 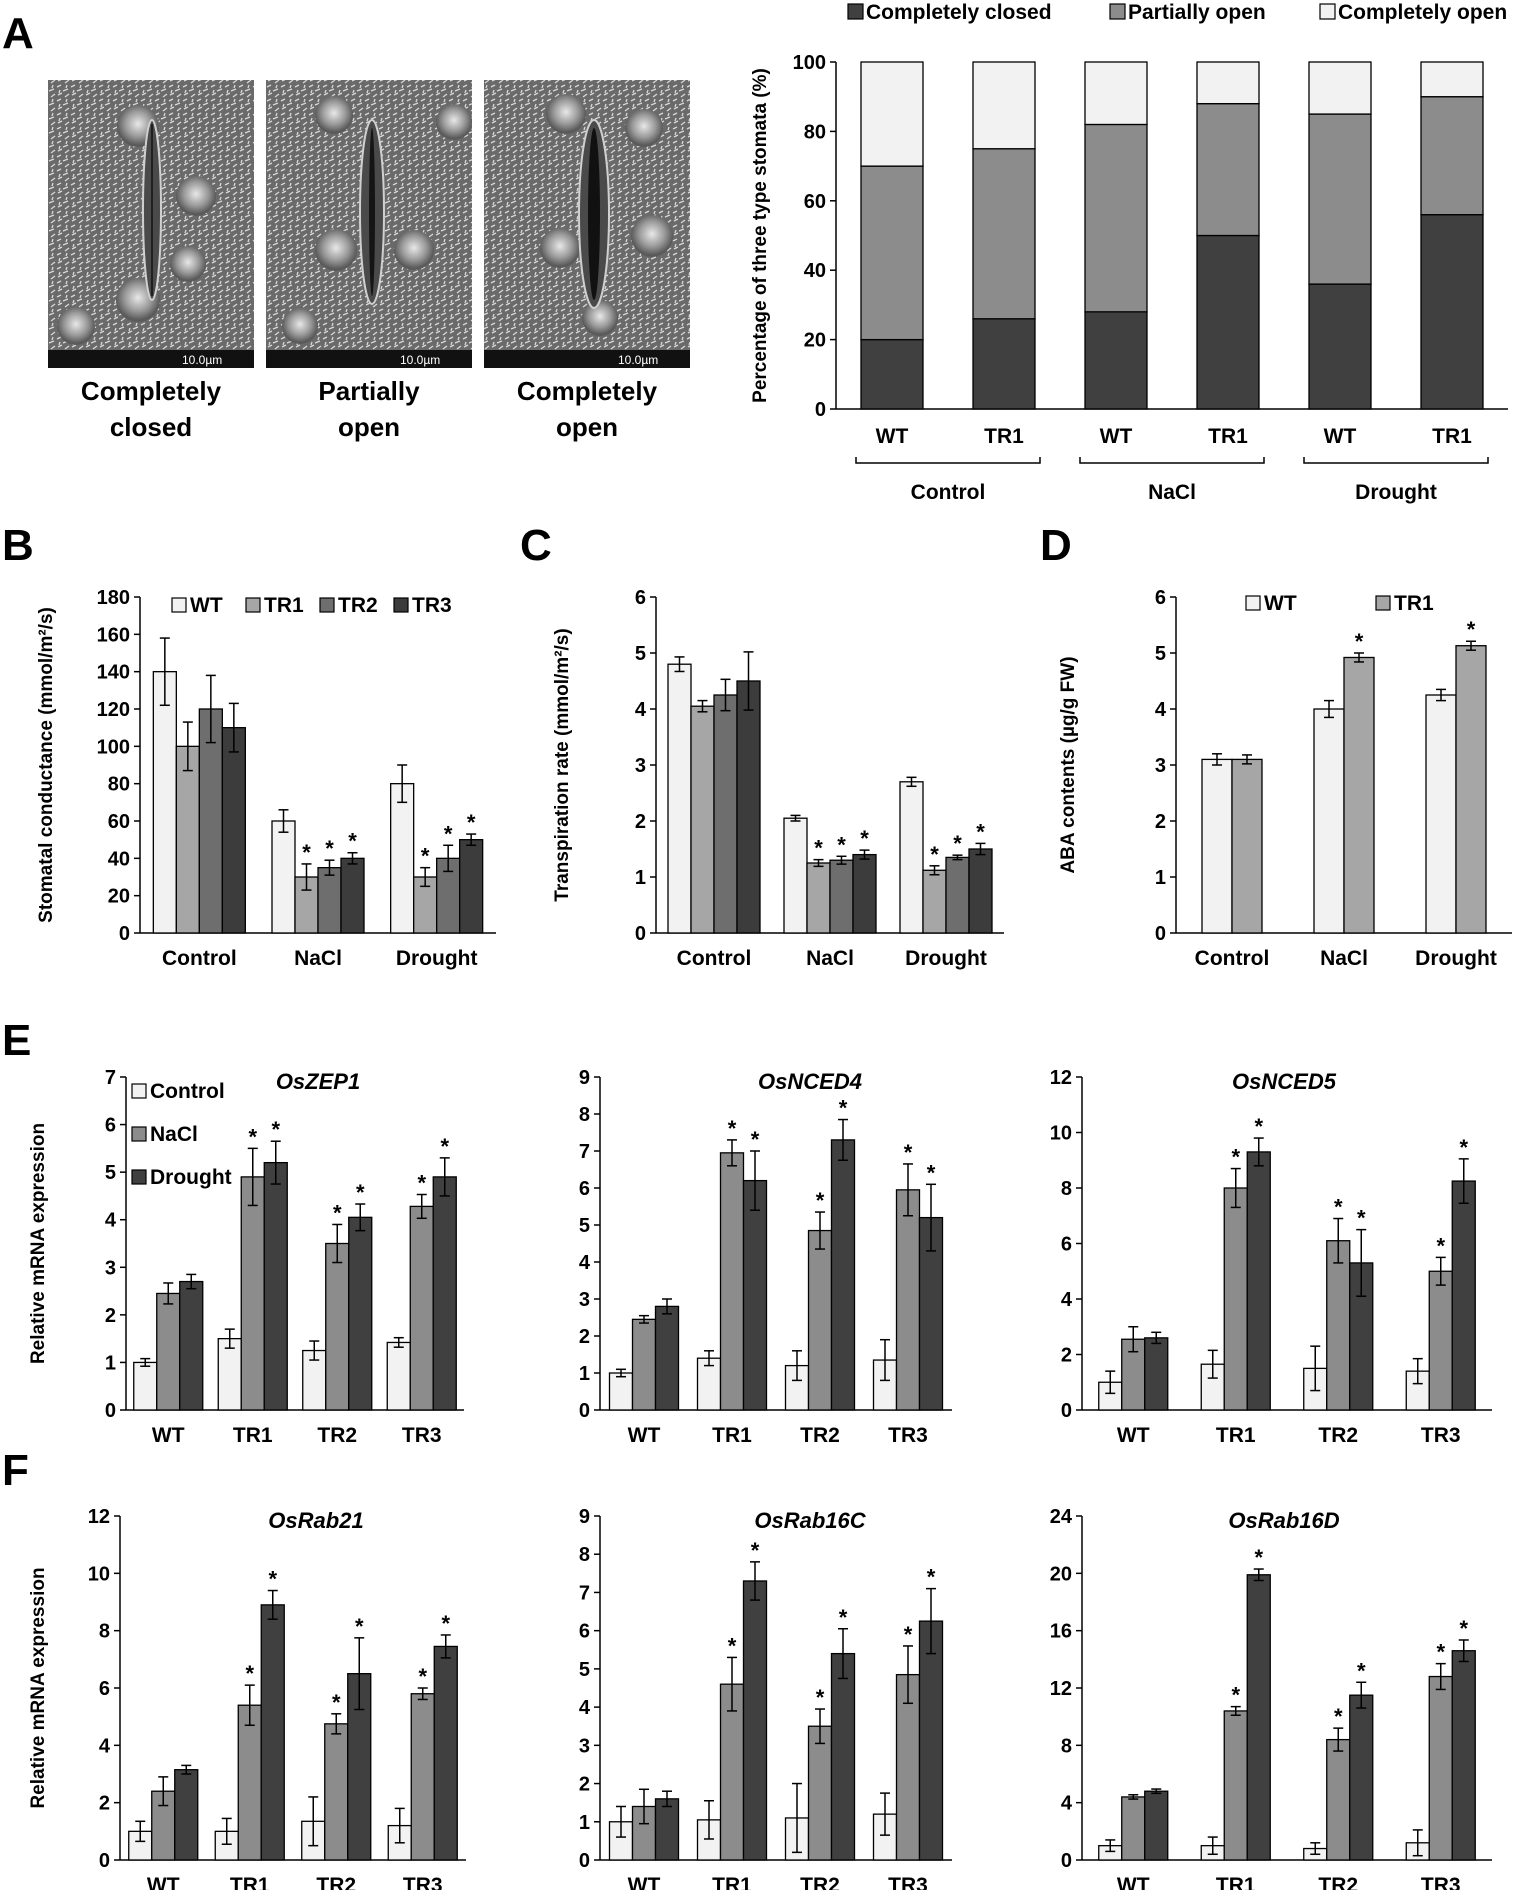 I want to click on x-category-label: TR2, so click(x=336, y=1882).